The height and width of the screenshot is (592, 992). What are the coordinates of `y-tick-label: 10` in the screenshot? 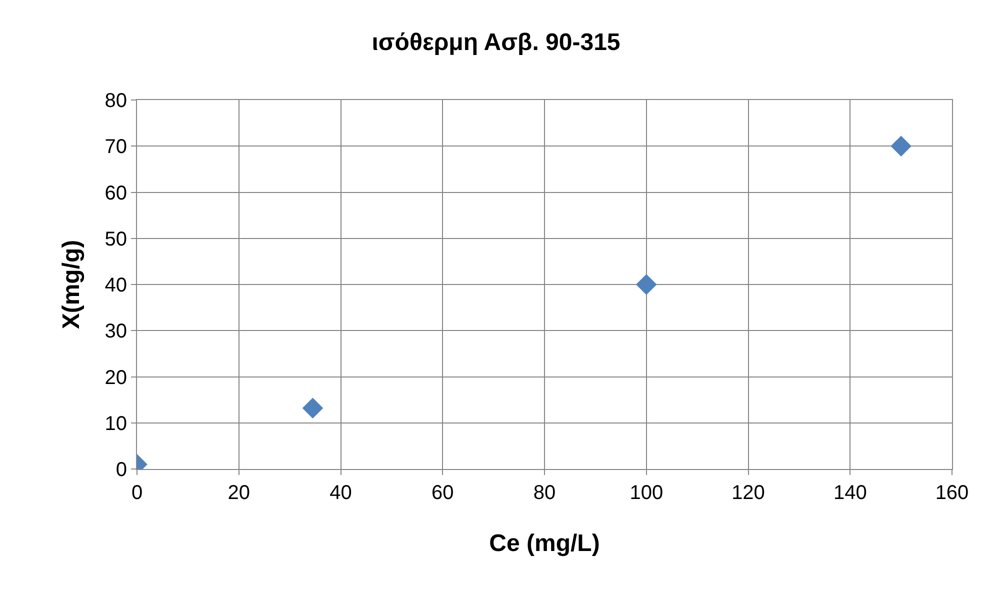 It's located at (115, 423).